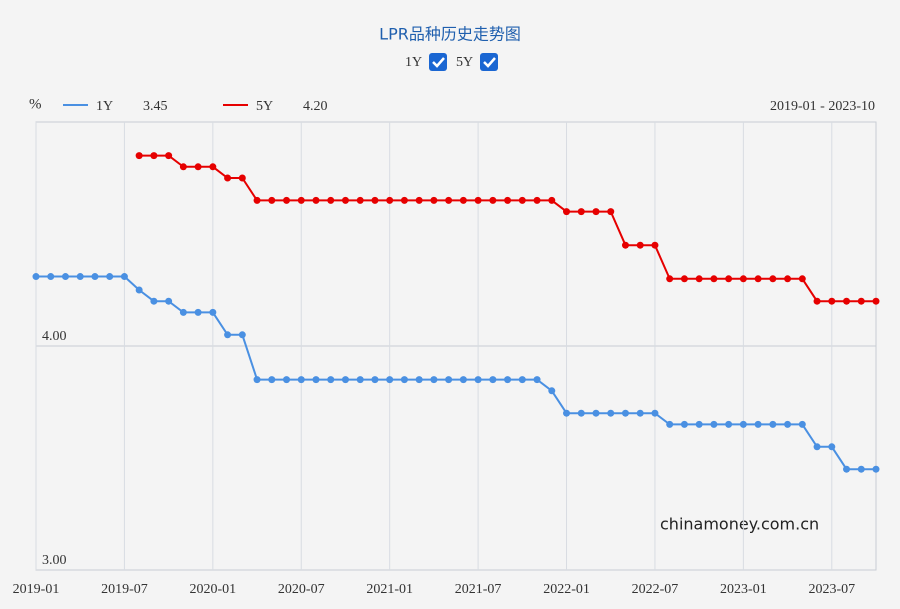 This screenshot has width=900, height=609. Describe the element at coordinates (213, 589) in the screenshot. I see `x-tick-label: 2020-01` at that location.